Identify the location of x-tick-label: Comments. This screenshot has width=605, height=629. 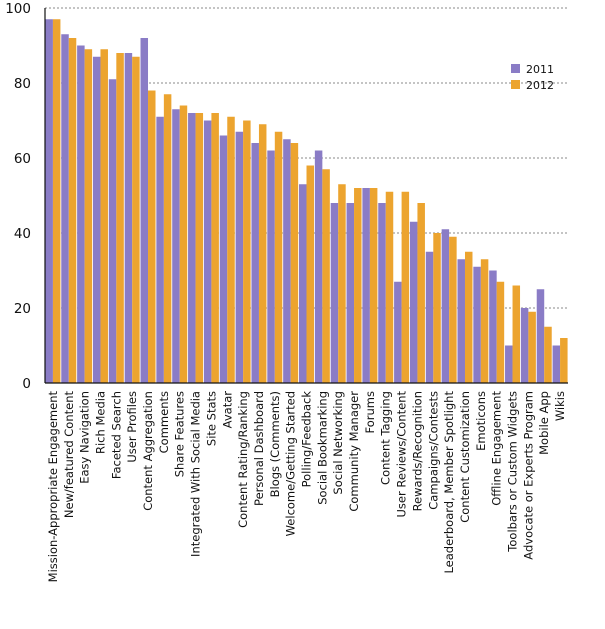
(164, 422).